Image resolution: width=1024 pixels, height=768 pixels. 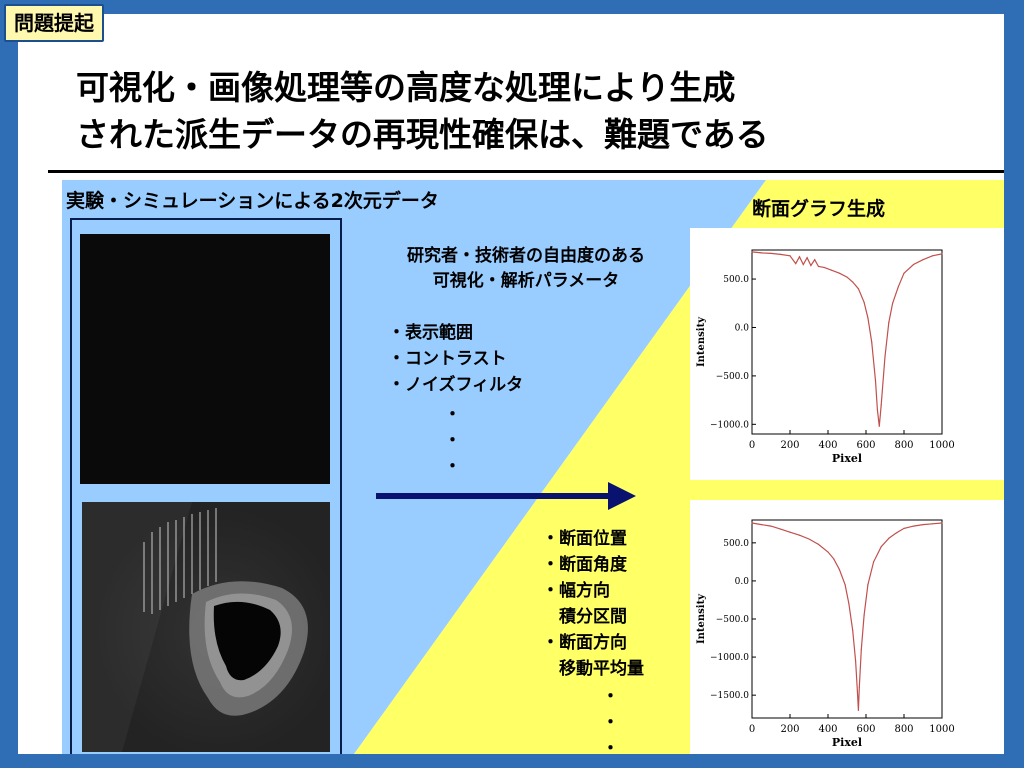 What do you see at coordinates (526, 281) in the screenshot?
I see `free-parameters-line-2: 可視化・解析パラメータ` at bounding box center [526, 281].